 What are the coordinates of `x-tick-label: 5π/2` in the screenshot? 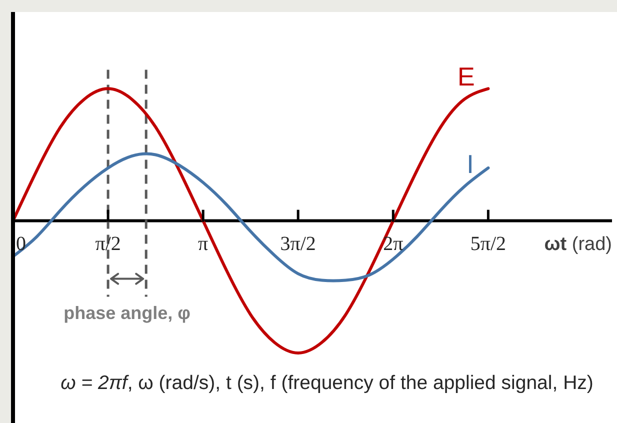 It's located at (488, 243).